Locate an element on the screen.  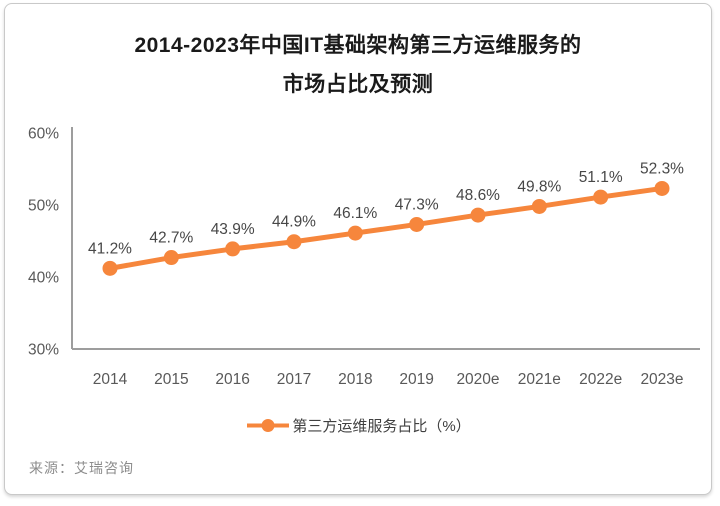
legend: 第三方运维服务占比（%） is located at coordinates (358, 425).